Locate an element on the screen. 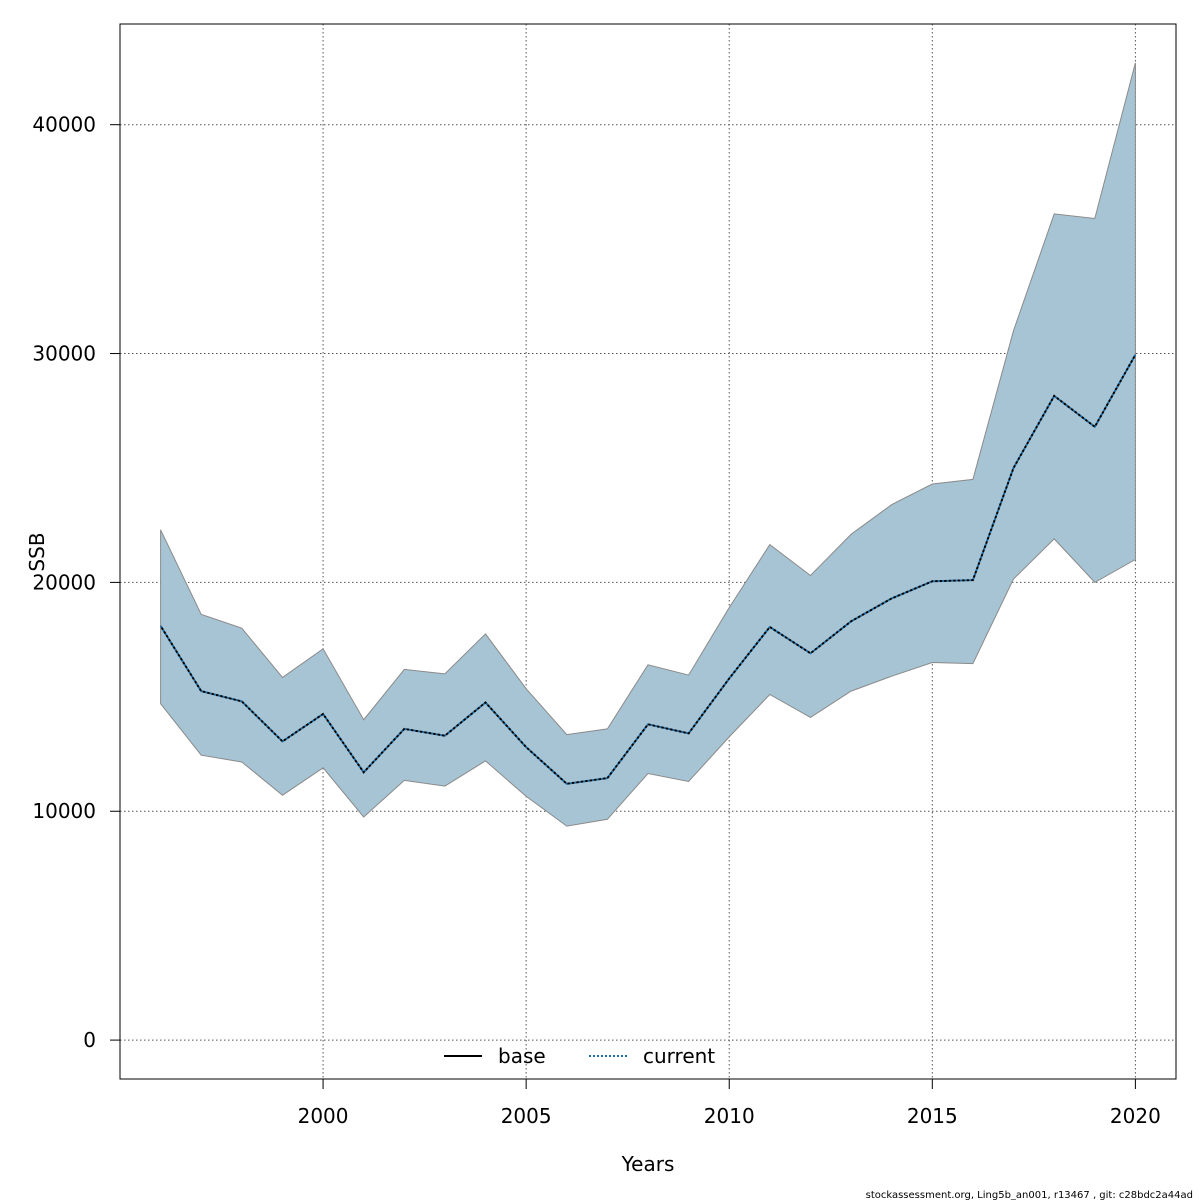 This screenshot has height=1200, width=1200. y-axis-title: SSB is located at coordinates (37, 551).